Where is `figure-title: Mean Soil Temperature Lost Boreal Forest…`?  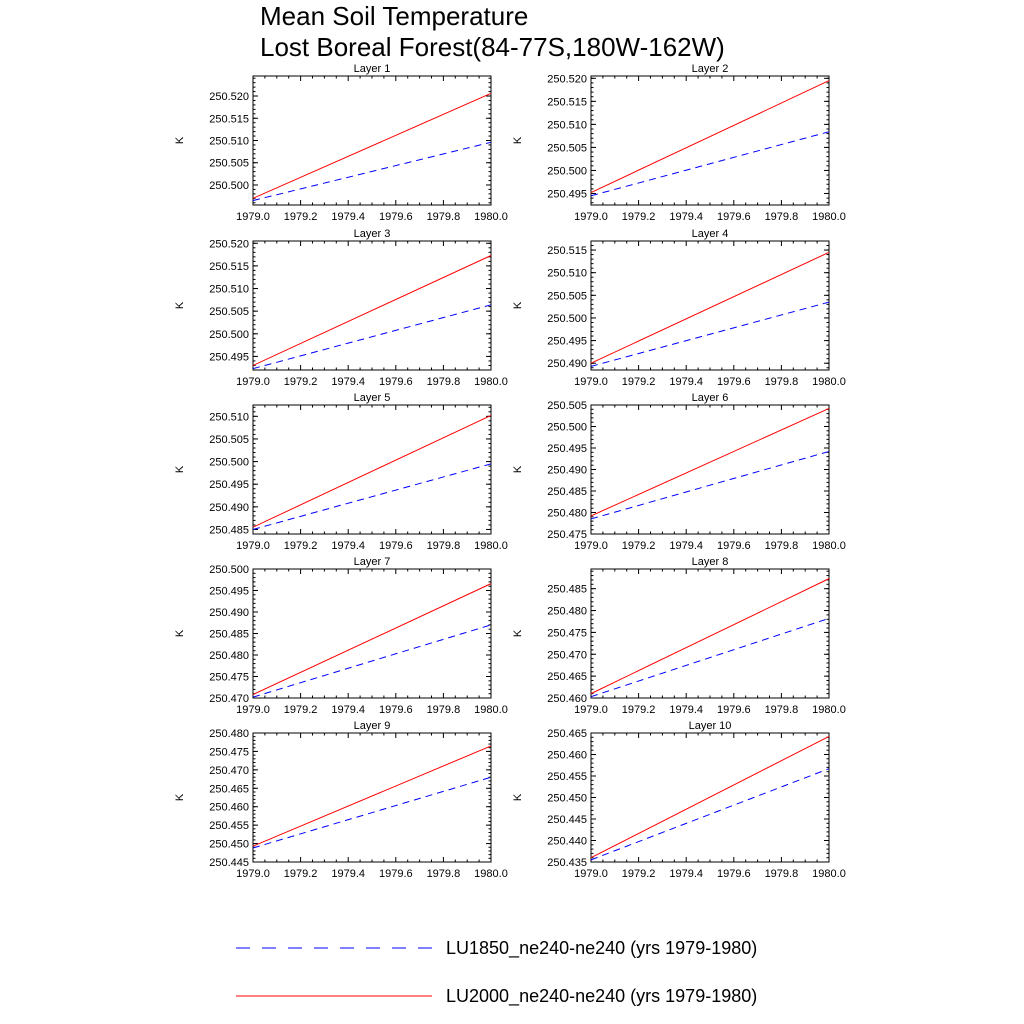 figure-title: Mean Soil Temperature Lost Boreal Forest… is located at coordinates (492, 31).